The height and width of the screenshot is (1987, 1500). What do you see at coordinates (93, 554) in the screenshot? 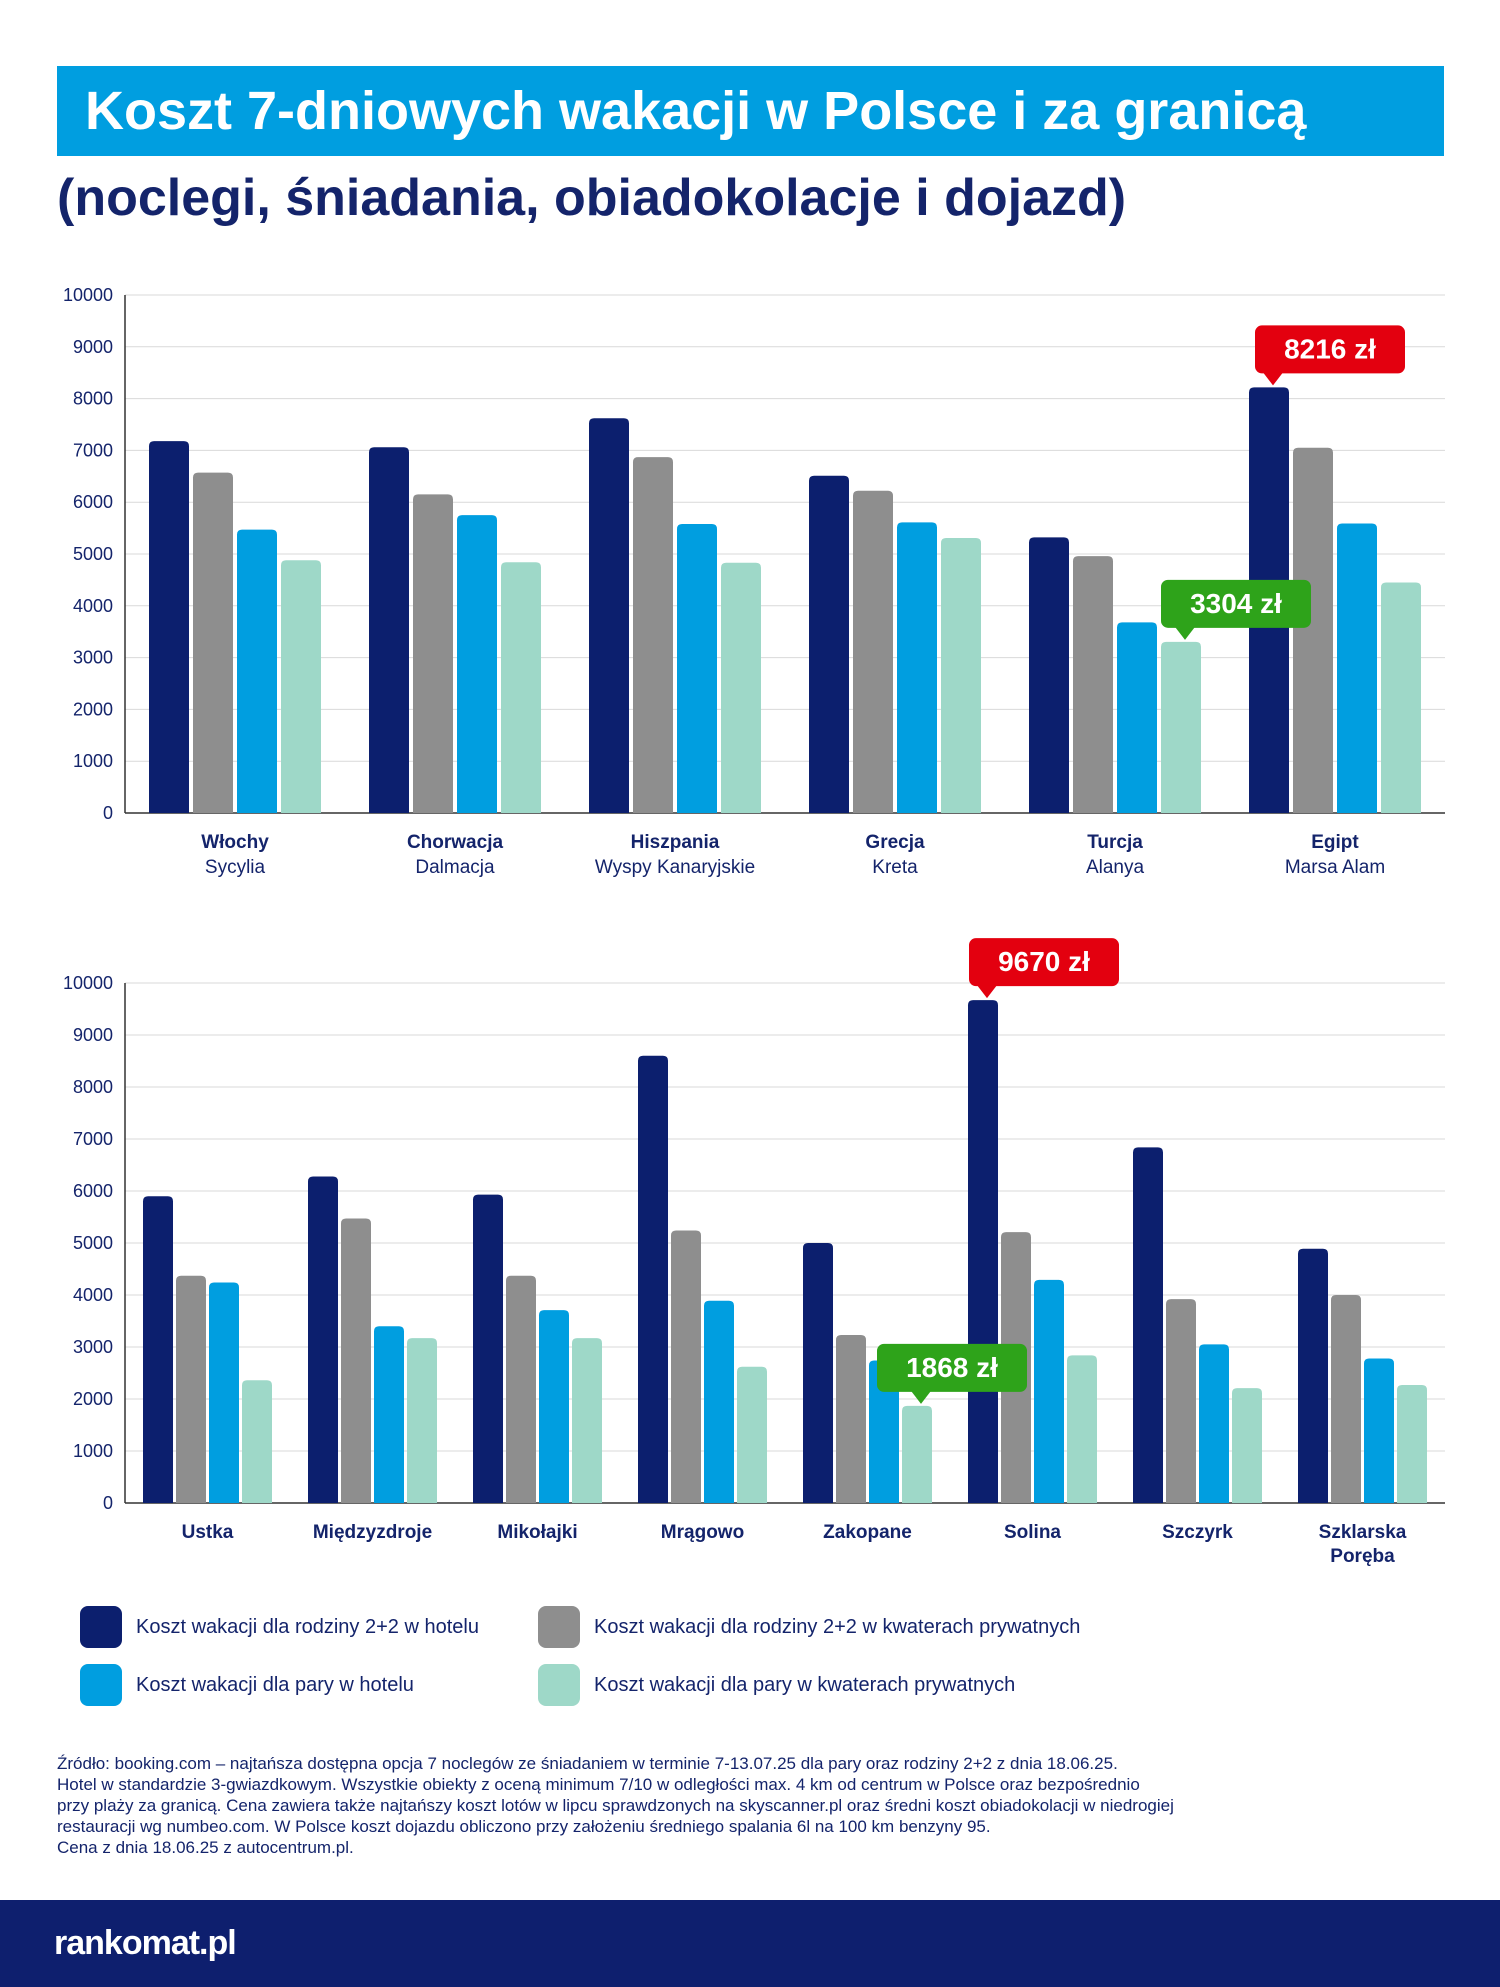
I see `y-tick-label: 5000` at bounding box center [93, 554].